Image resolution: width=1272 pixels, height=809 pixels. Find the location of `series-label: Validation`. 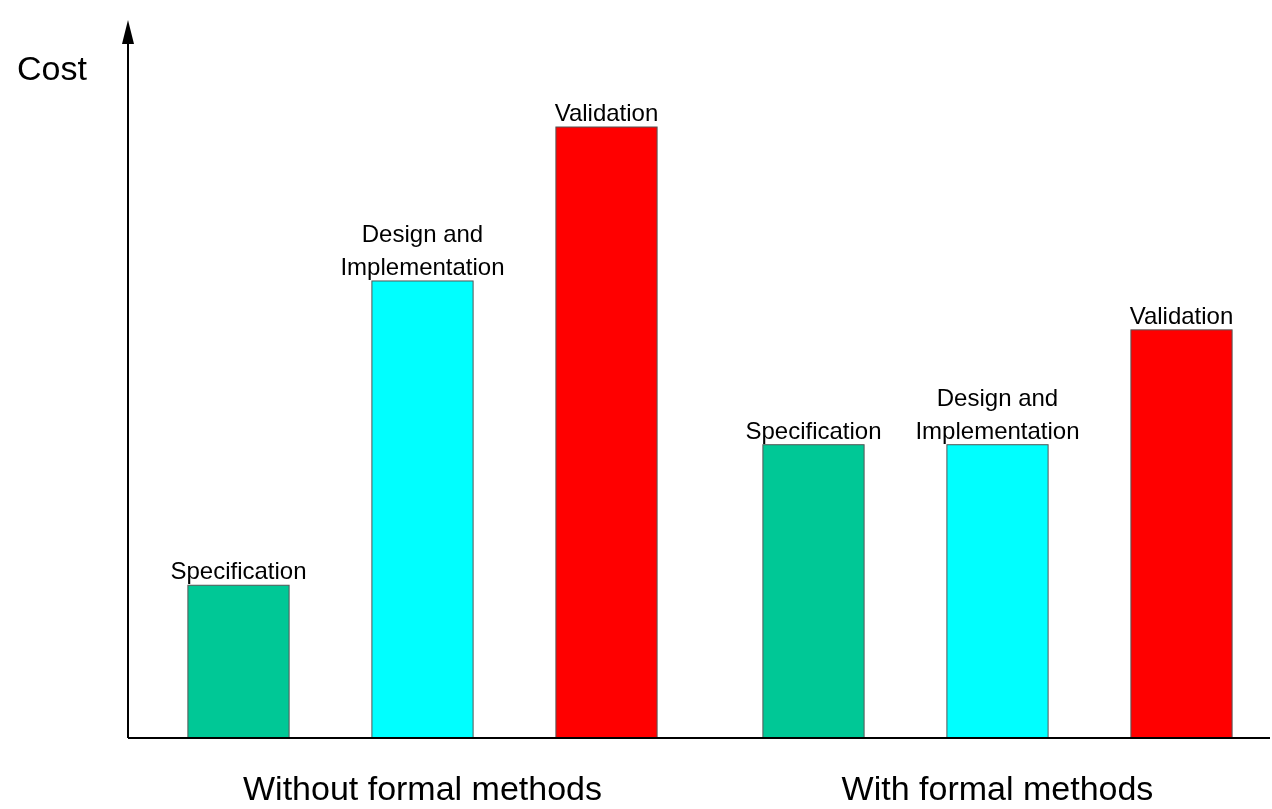

series-label: Validation is located at coordinates (606, 112).